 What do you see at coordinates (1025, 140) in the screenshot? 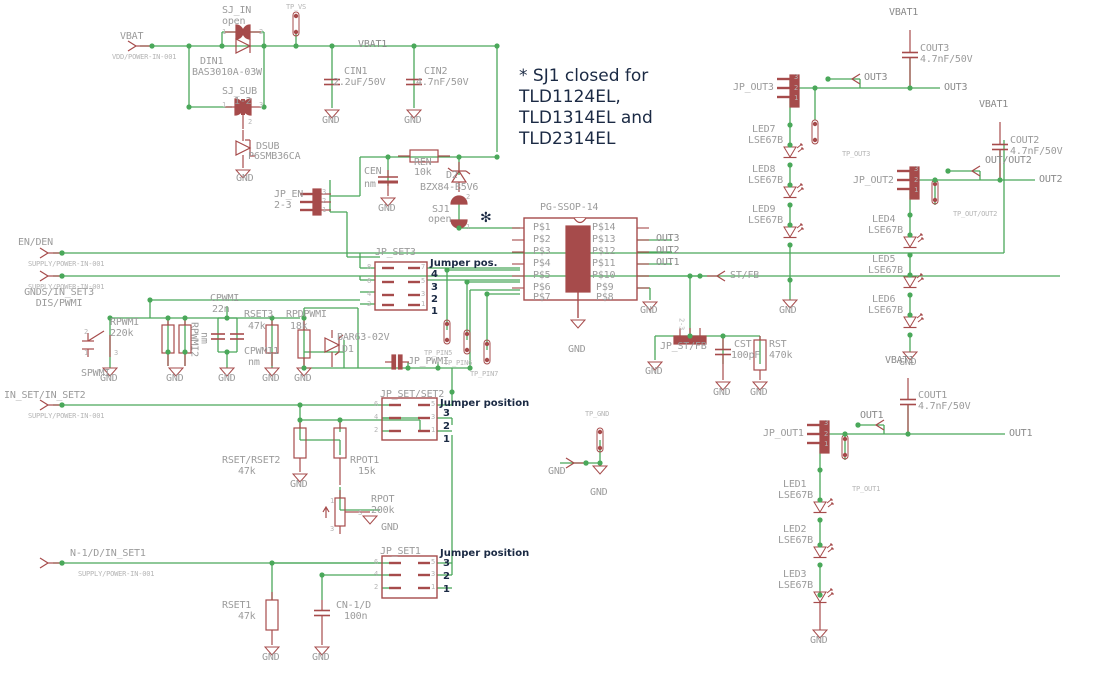
I see `cout2-name: COUT2` at bounding box center [1025, 140].